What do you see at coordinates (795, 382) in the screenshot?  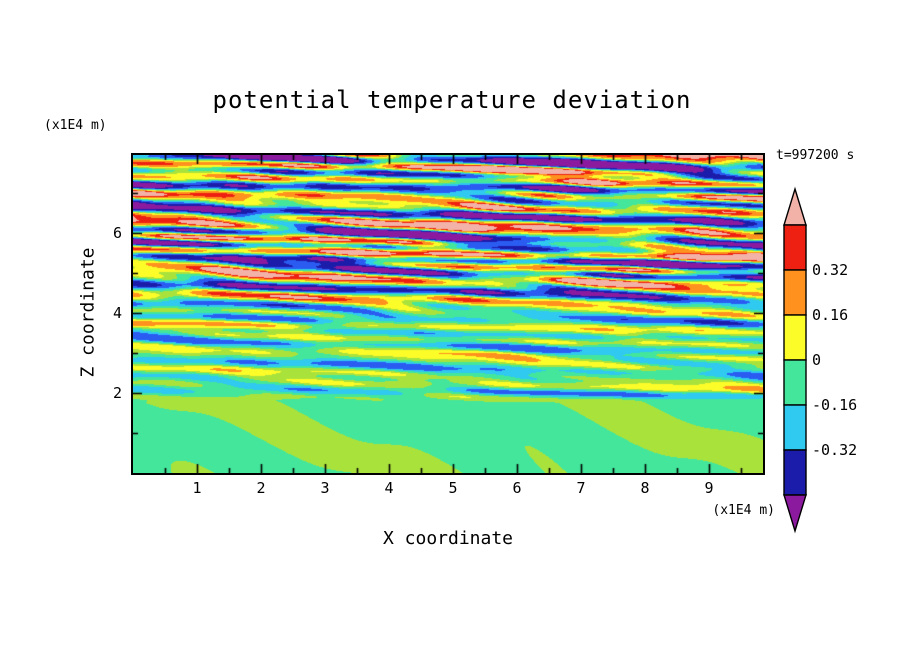 I see `colorbar-band-green` at bounding box center [795, 382].